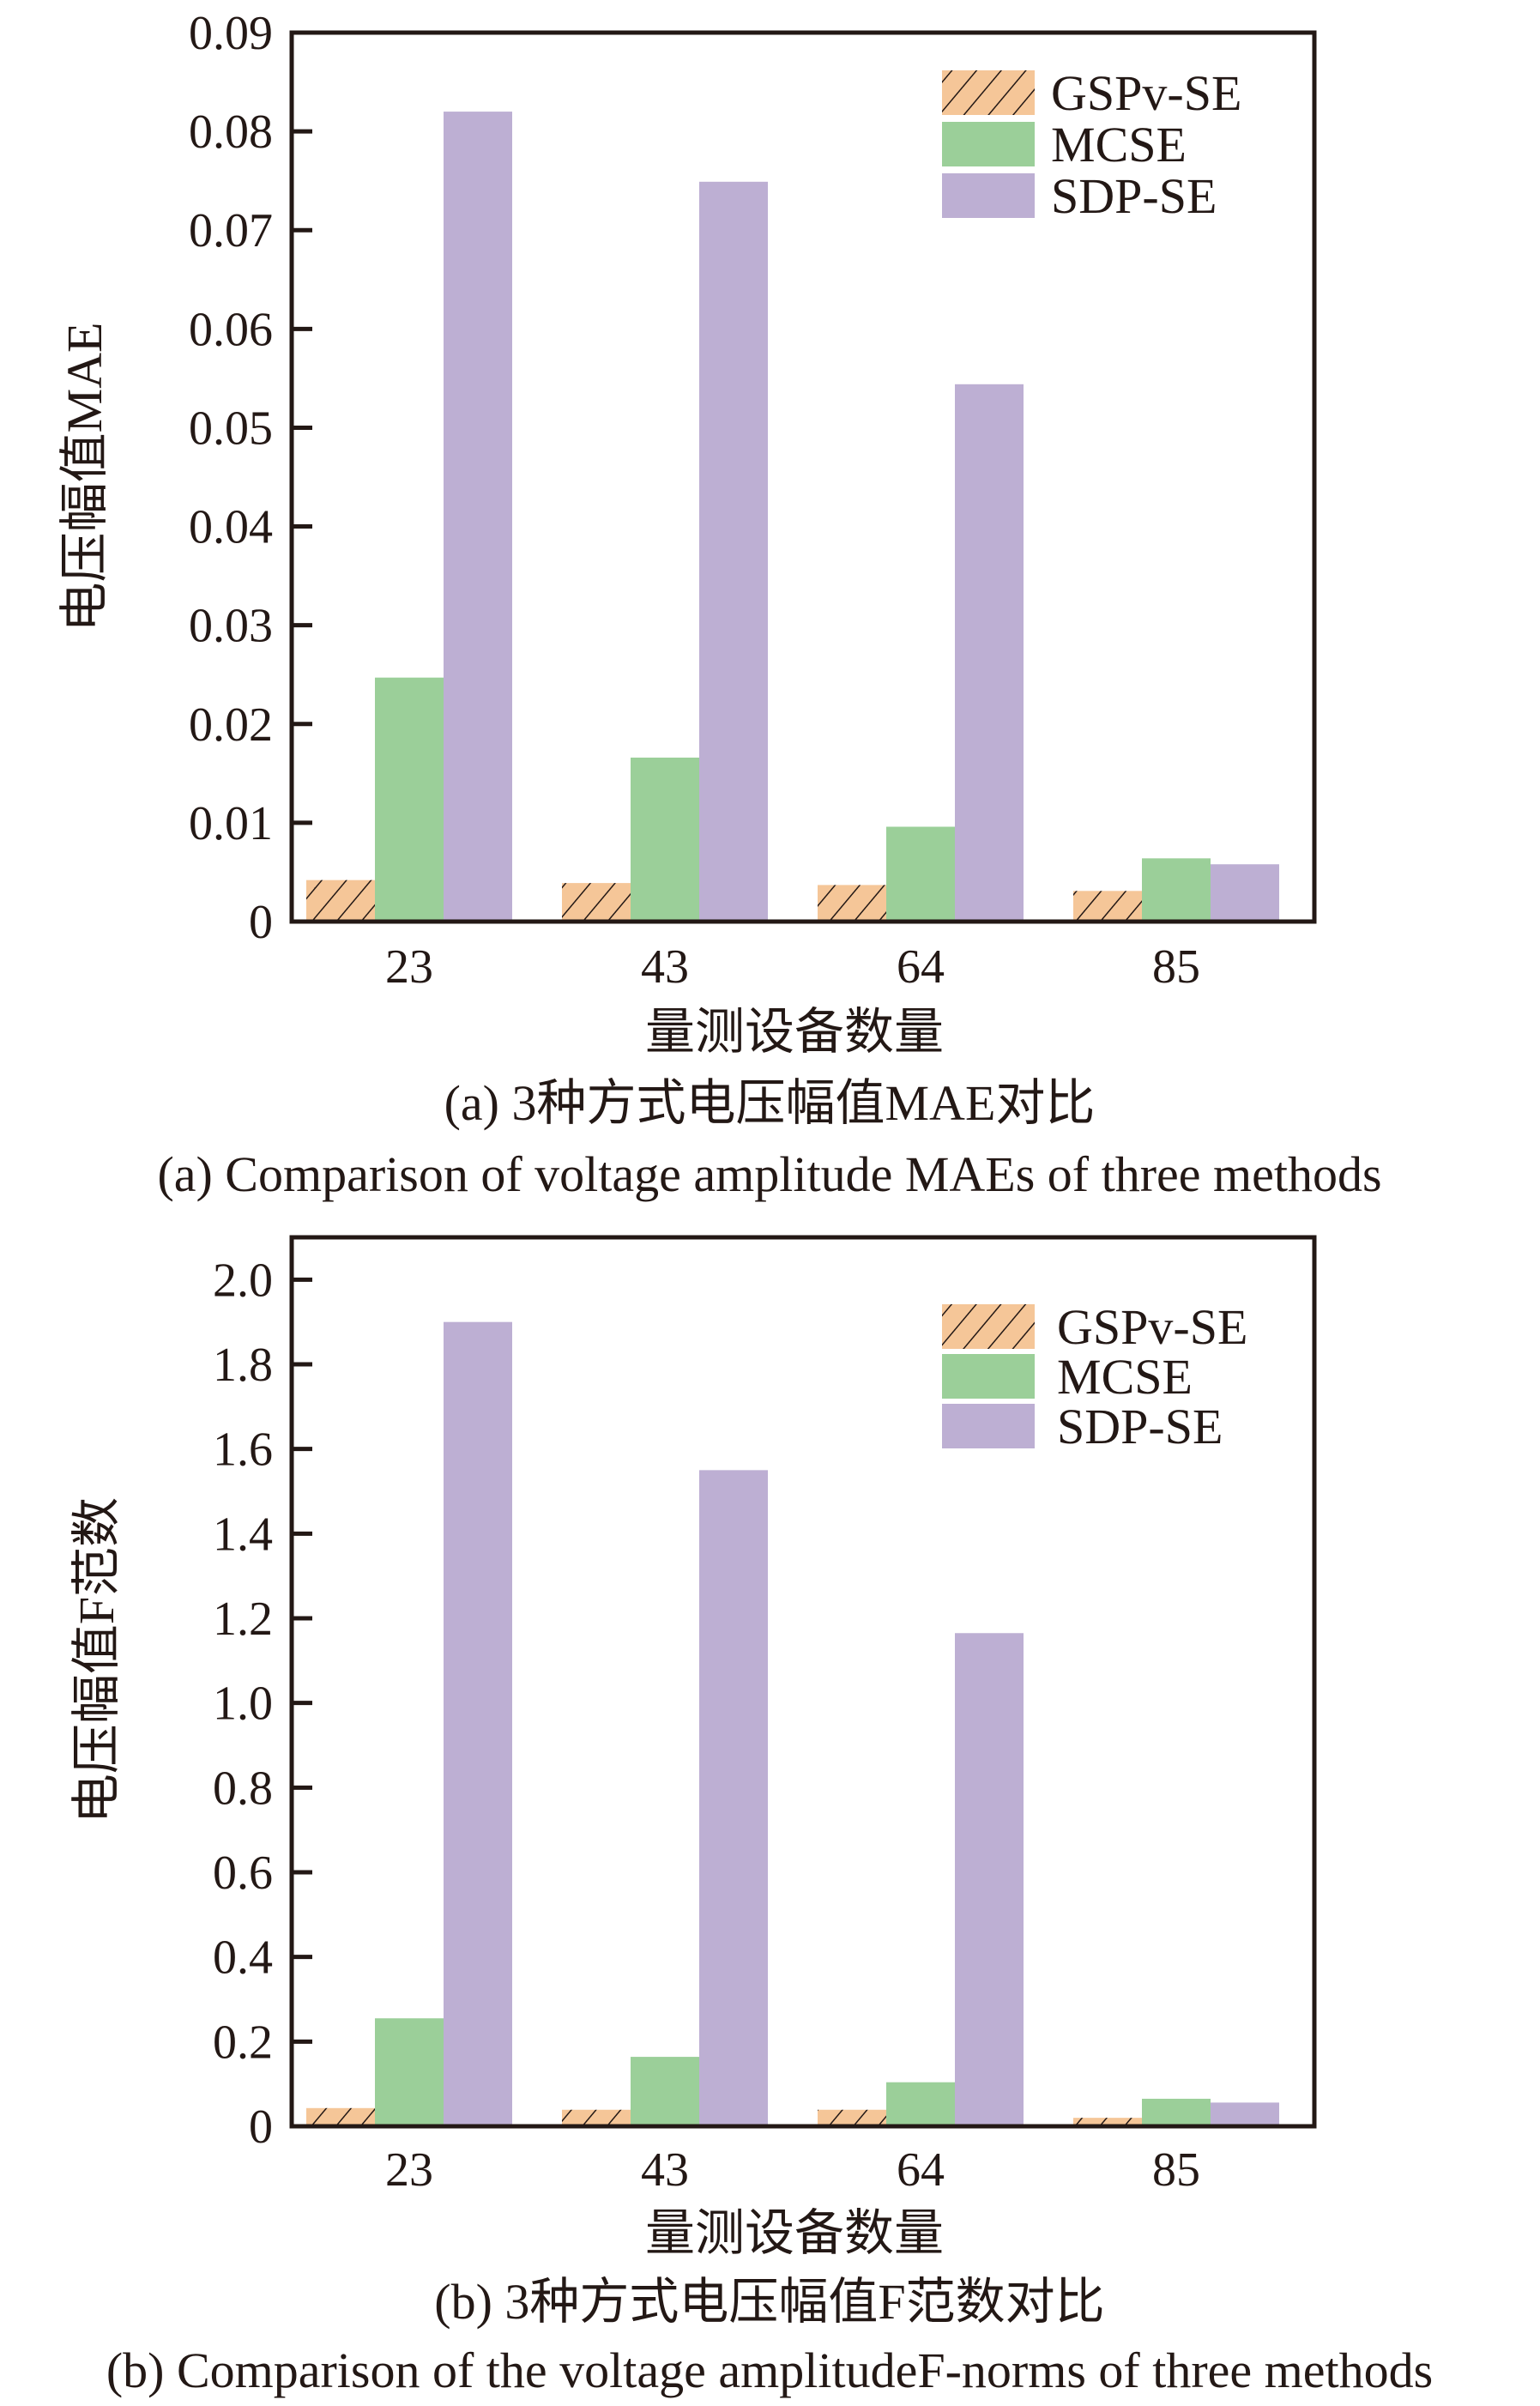 This screenshot has width=1540, height=2406. Describe the element at coordinates (243, 1450) in the screenshot. I see `y-tick-label: 1.6` at that location.